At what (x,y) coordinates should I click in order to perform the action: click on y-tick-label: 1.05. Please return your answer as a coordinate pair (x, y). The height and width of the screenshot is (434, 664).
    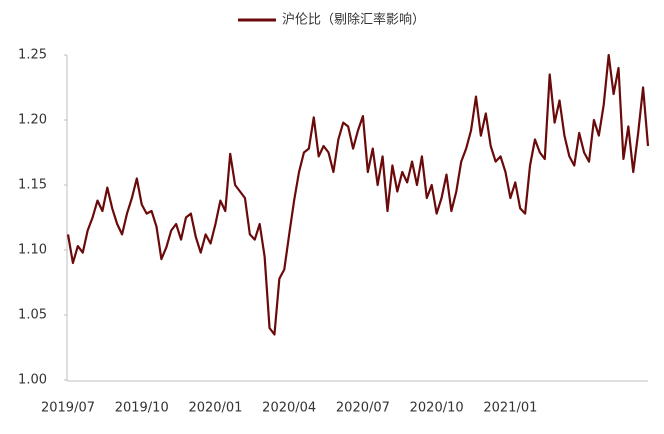
    Looking at the image, I should click on (32, 315).